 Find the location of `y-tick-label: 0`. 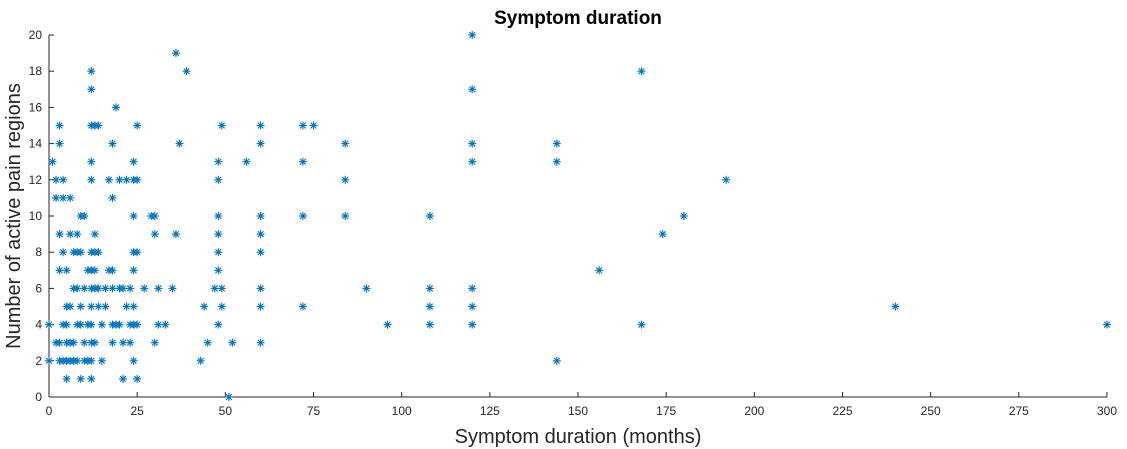

y-tick-label: 0 is located at coordinates (38, 397).